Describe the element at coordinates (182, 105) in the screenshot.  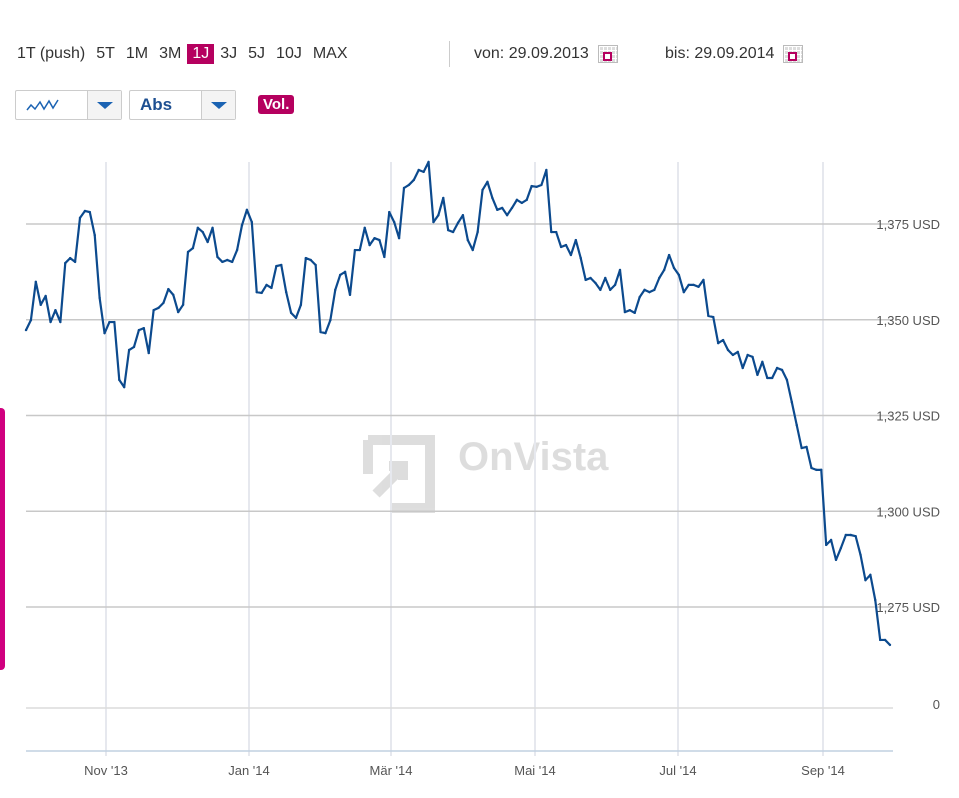
I see `mode-select: Abs` at that location.